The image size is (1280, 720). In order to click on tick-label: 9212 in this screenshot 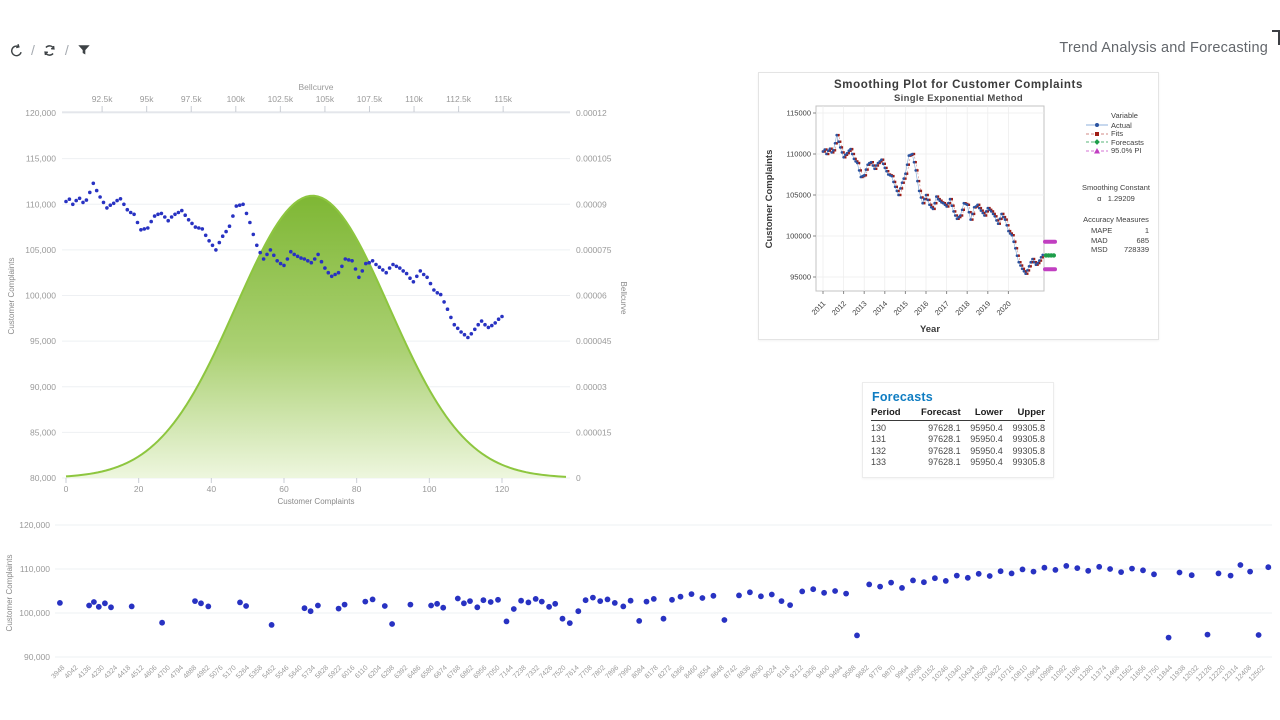, I will do `click(797, 672)`.